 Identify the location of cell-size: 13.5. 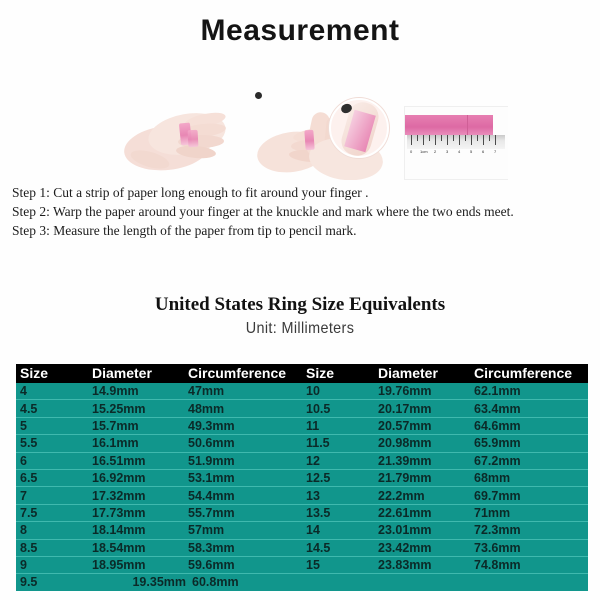
(318, 512).